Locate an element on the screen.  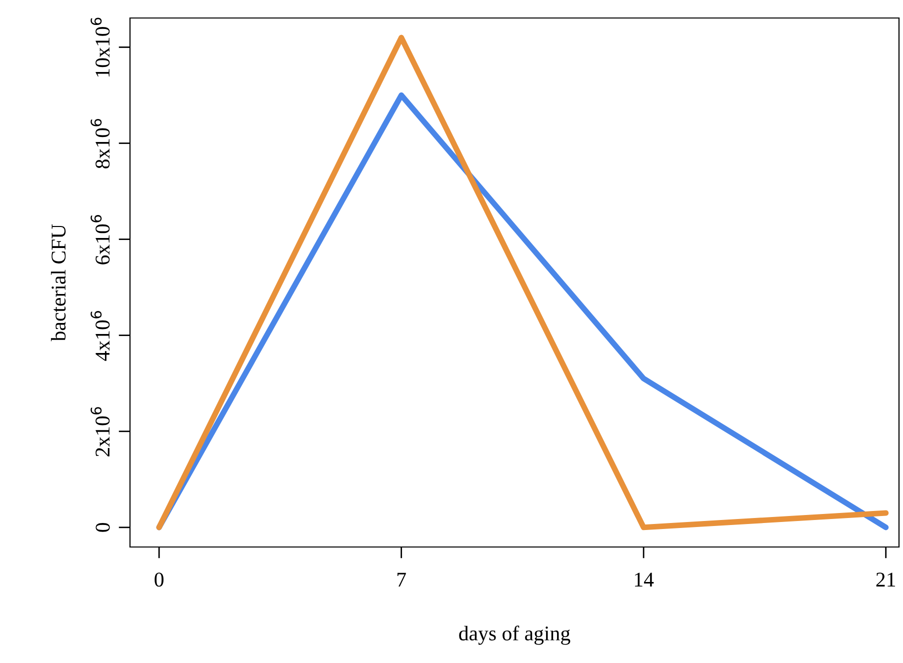
y-tick-label: 4x10$^{6}$ is located at coordinates (100, 336).